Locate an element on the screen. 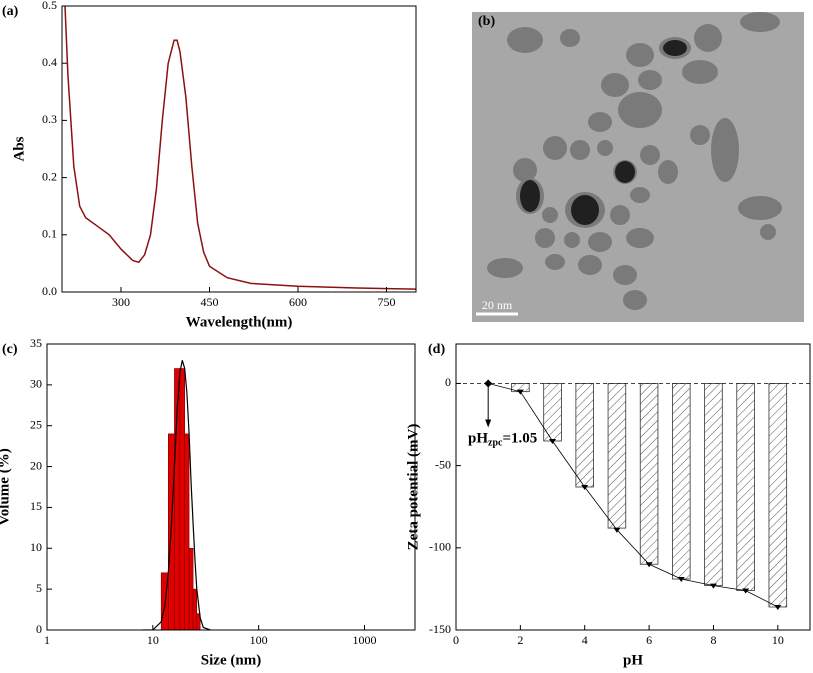 The width and height of the screenshot is (813, 673). y-tick-label: 35 is located at coordinates (36, 343).